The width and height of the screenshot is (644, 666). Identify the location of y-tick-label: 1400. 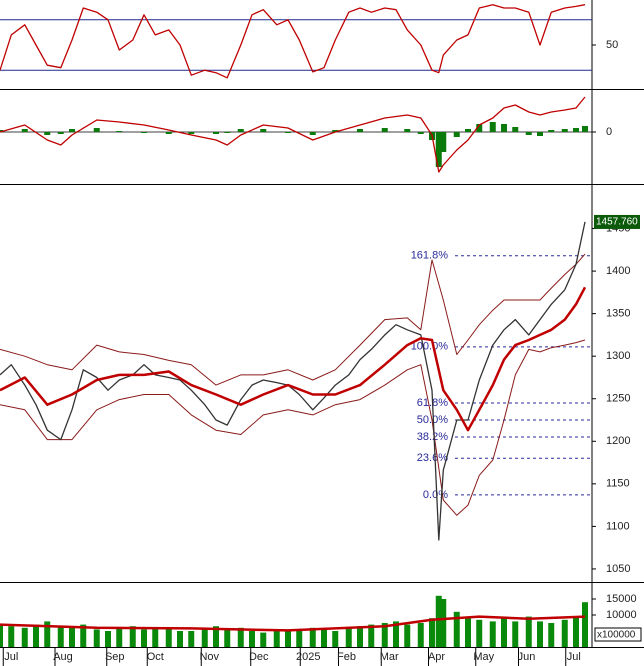
(618, 271).